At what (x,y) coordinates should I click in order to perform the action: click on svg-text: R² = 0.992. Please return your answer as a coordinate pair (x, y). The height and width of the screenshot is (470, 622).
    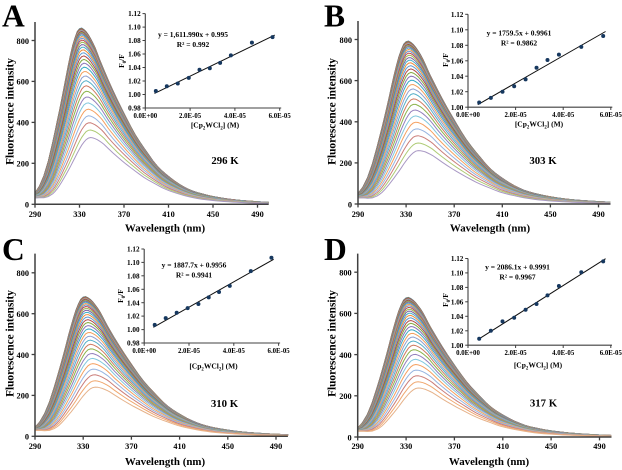
    Looking at the image, I should click on (193, 44).